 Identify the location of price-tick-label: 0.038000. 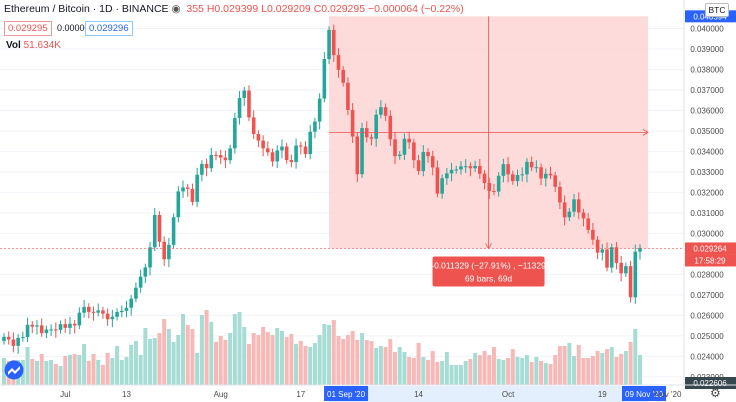
(707, 69).